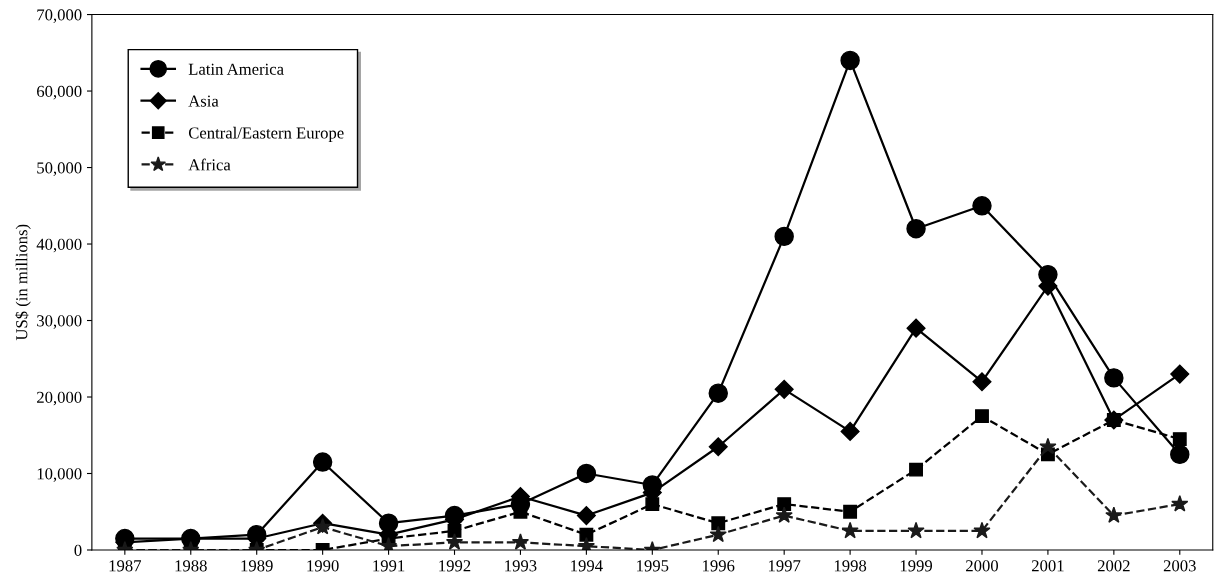  Describe the element at coordinates (521, 566) in the screenshot. I see `x-tick-label: 1993` at that location.